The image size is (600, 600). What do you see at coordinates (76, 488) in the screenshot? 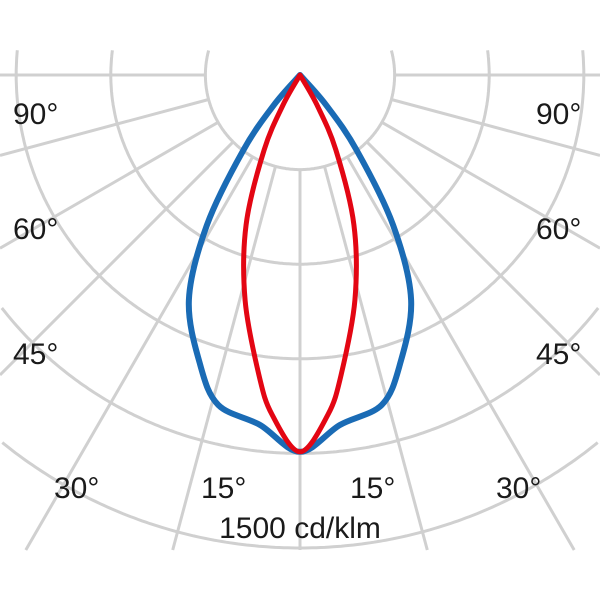
I see `angle-label-left-30: 30°` at bounding box center [76, 488].